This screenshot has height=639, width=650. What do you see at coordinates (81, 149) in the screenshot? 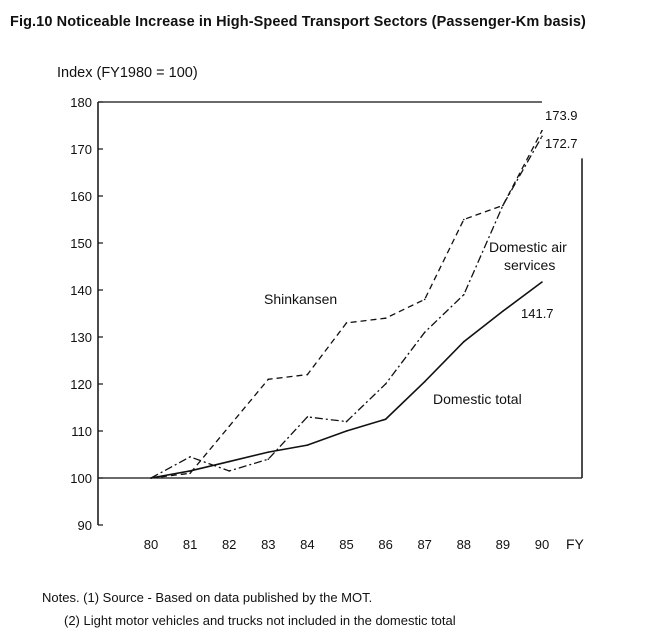
I see `y-tick-label: 170` at bounding box center [81, 149].